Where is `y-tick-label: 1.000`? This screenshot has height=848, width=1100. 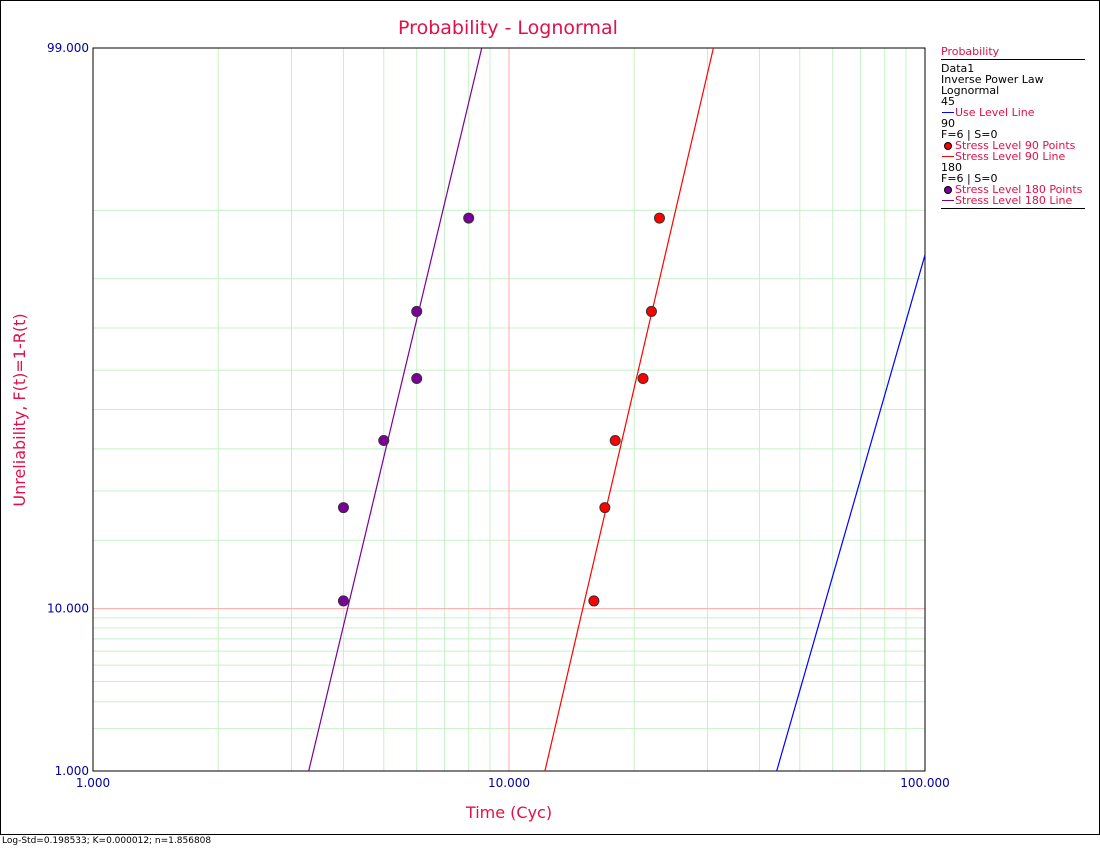 y-tick-label: 1.000 is located at coordinates (72, 771).